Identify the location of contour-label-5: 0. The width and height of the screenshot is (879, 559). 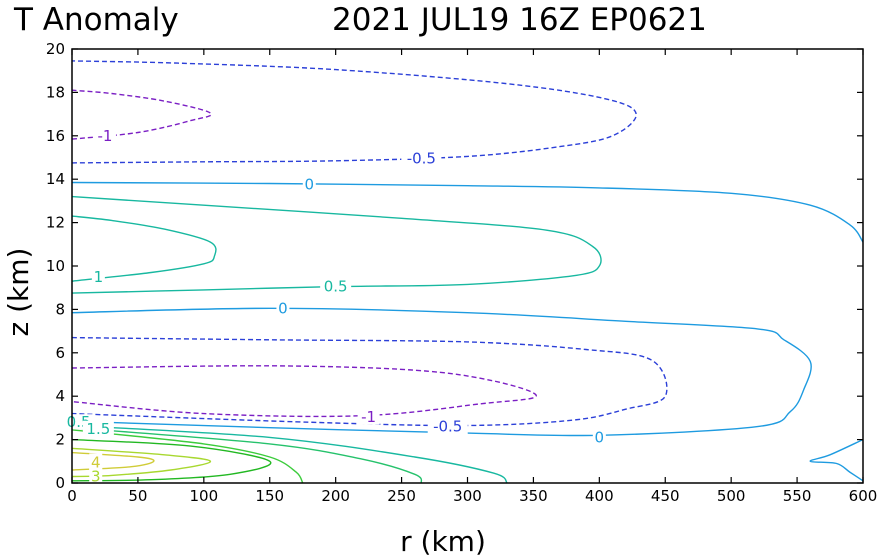
(283, 308).